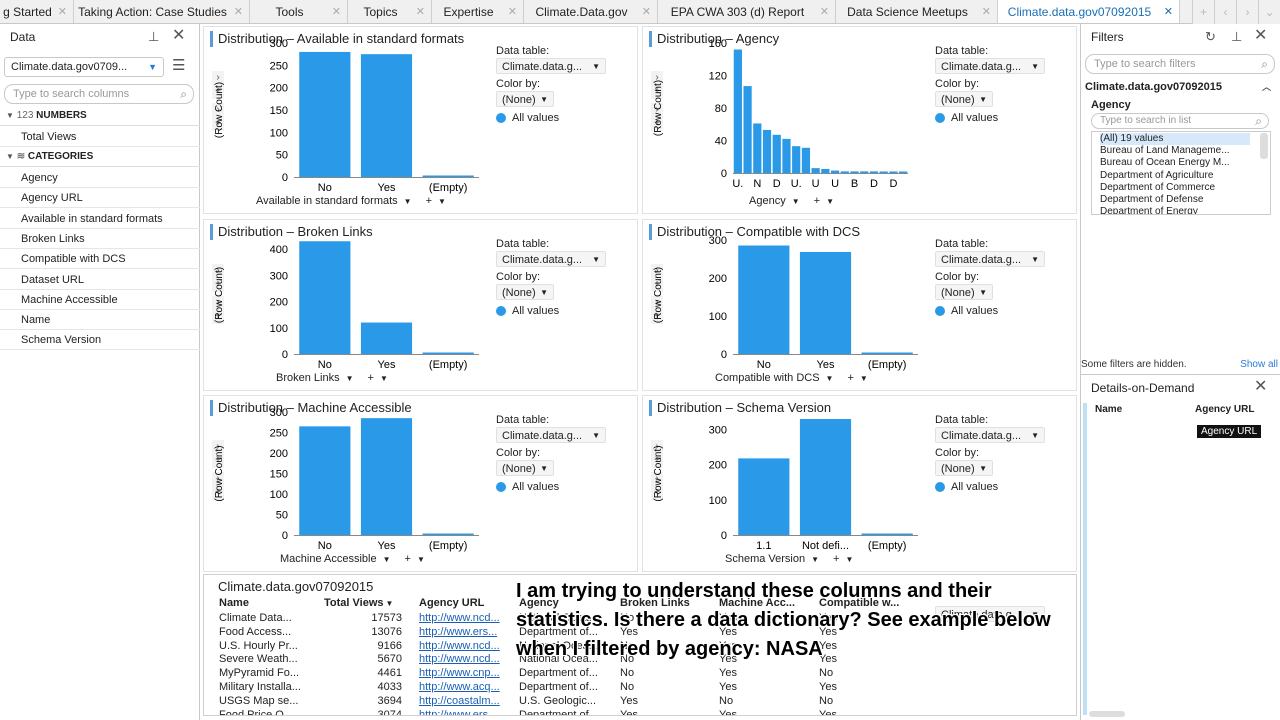  I want to click on column-item: Total Views, so click(100, 137).